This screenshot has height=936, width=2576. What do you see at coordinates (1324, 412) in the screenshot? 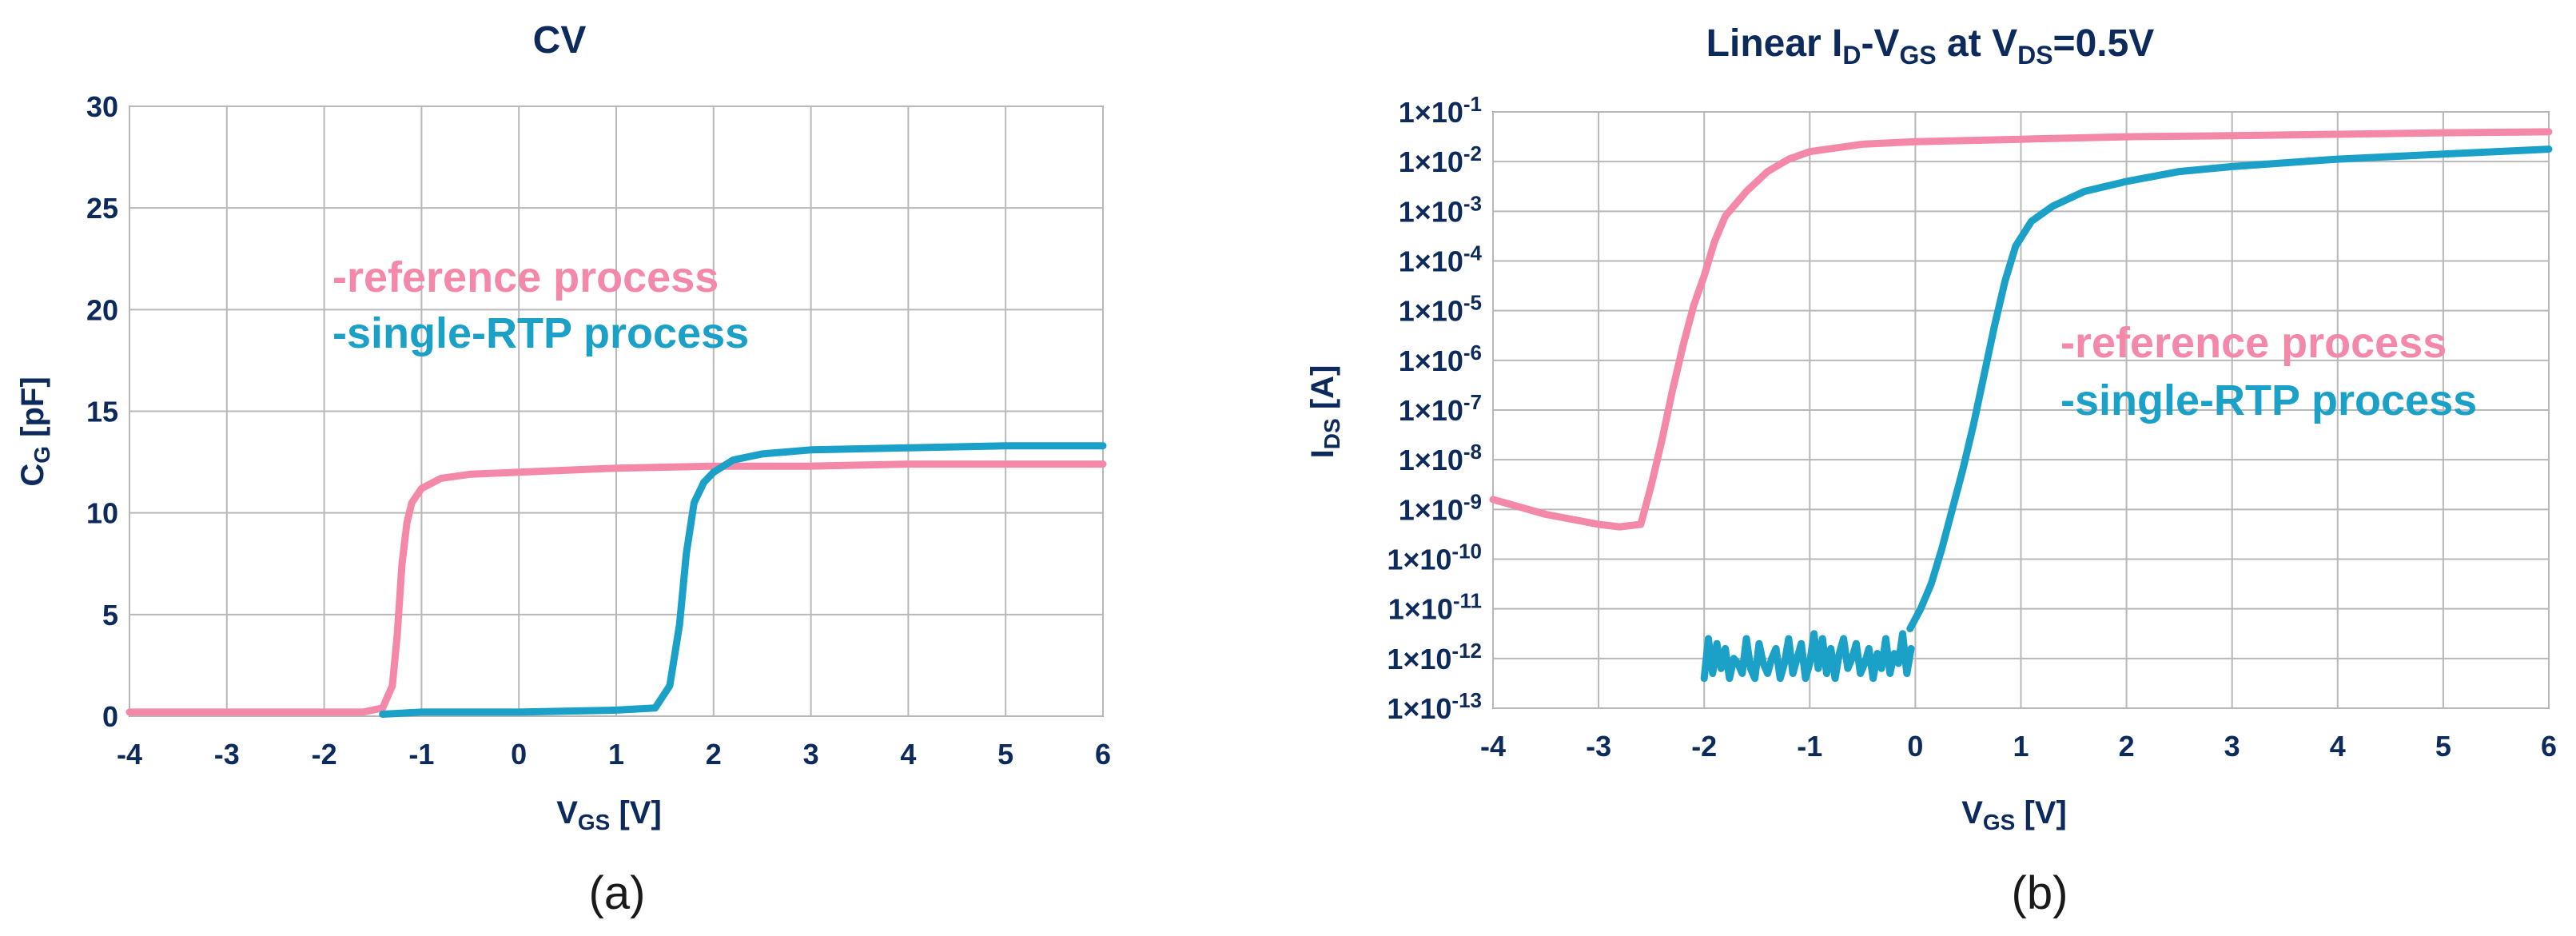
I see `chart-b-ylabel: IDS [A]` at bounding box center [1324, 412].